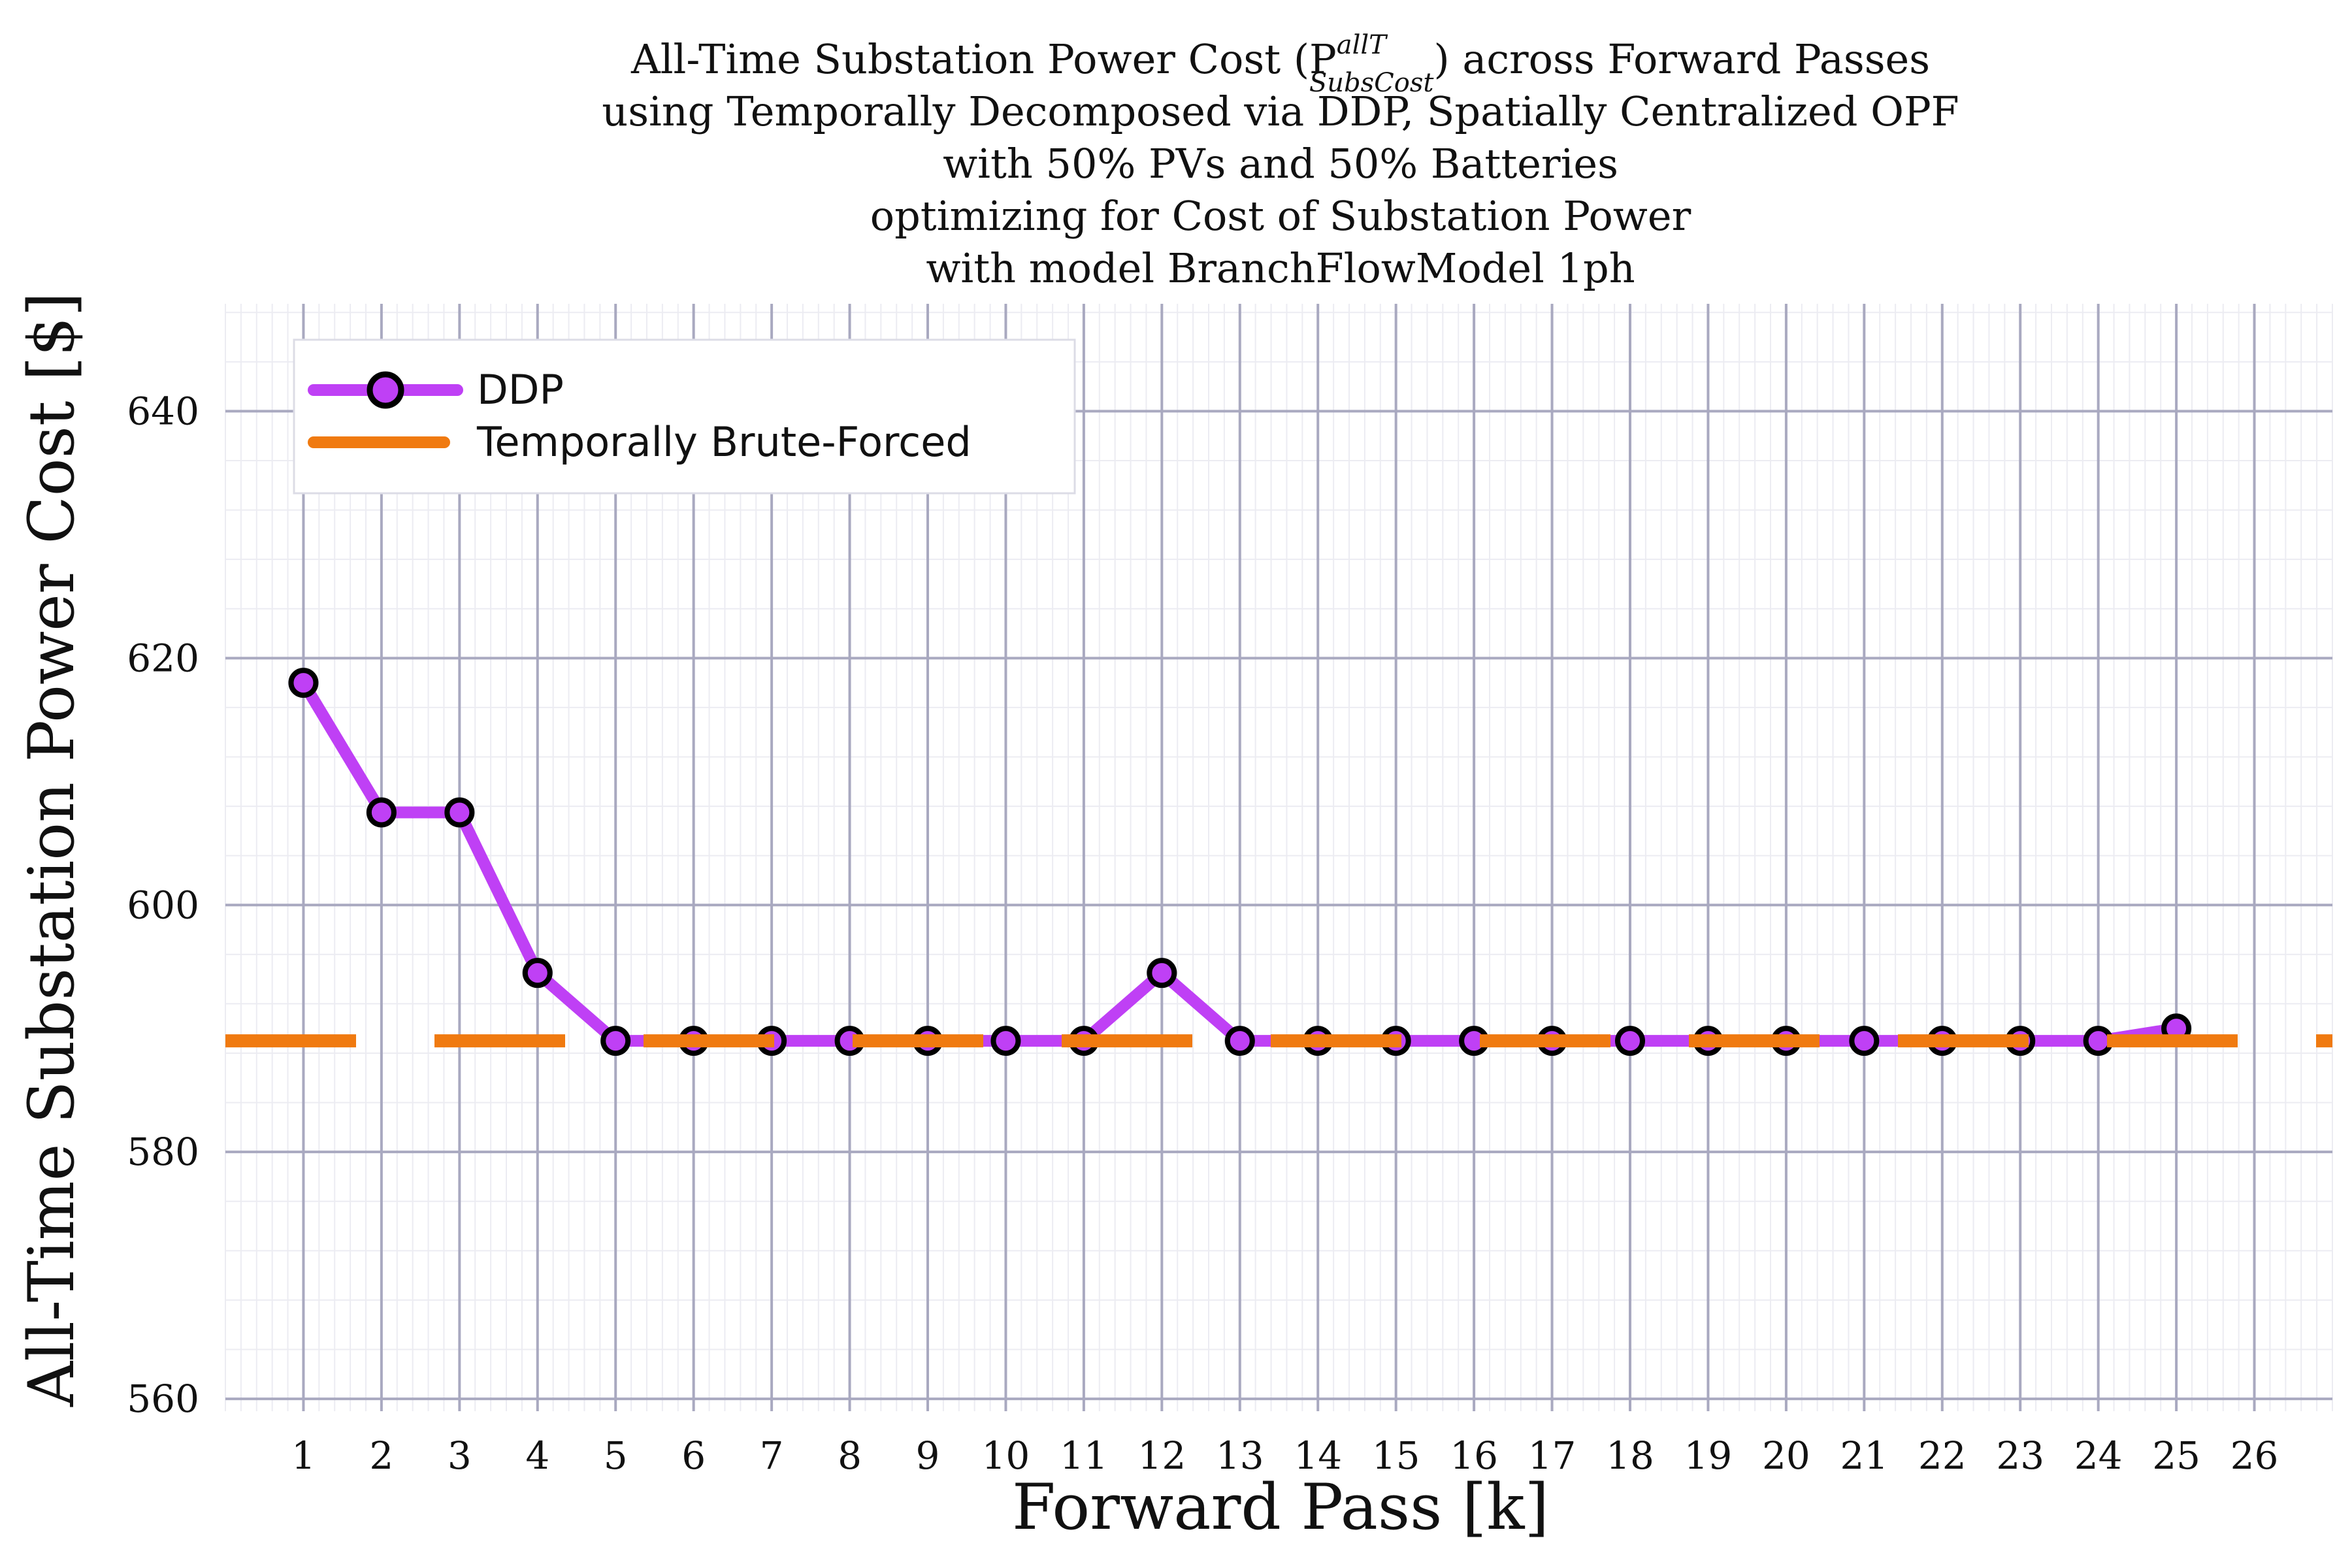  Describe the element at coordinates (1280, 216) in the screenshot. I see `chart-title-line-4: optimizing for Cost of Substation Power` at that location.